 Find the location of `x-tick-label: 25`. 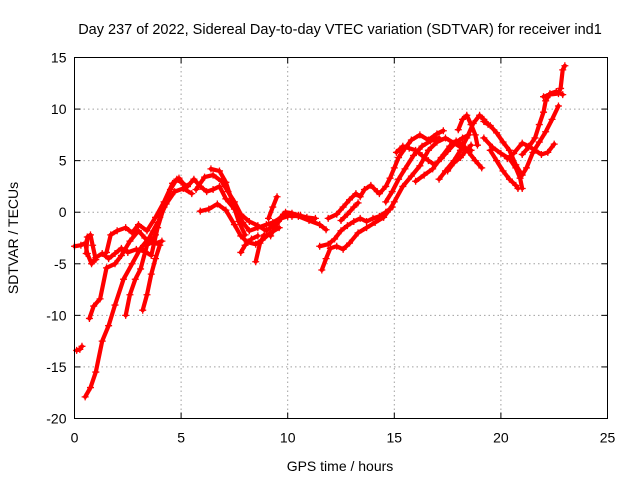

x-tick-label: 25 is located at coordinates (608, 438).